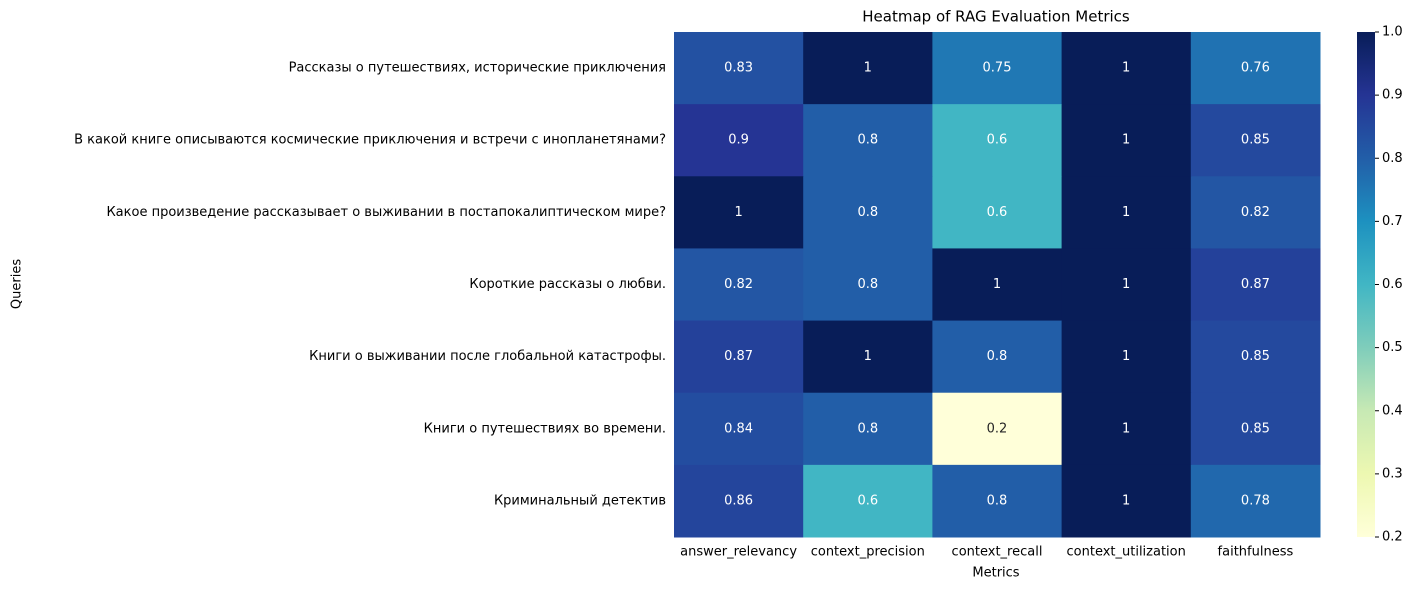 The width and height of the screenshot is (1425, 594). What do you see at coordinates (1392, 347) in the screenshot?
I see `colorbar-tick-label: 0.5` at bounding box center [1392, 347].